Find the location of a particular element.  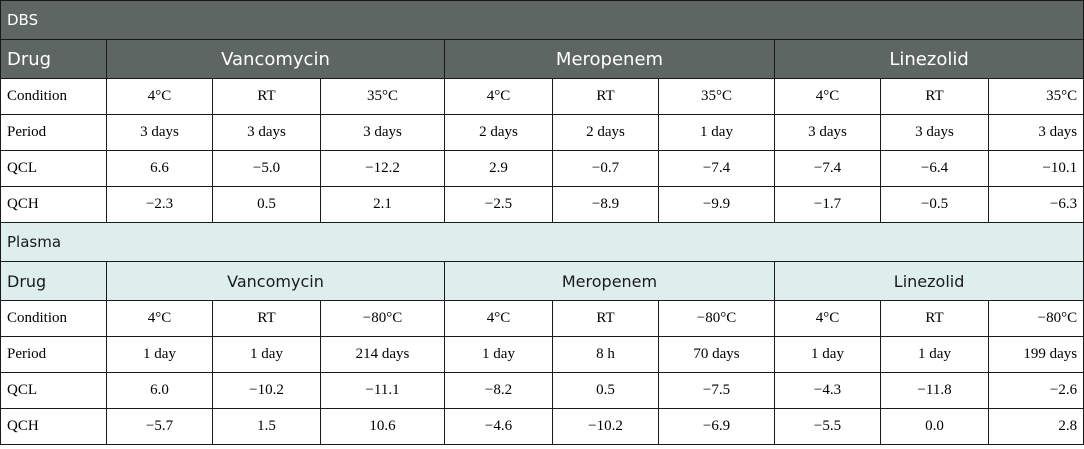

table-cell: −8.2 is located at coordinates (498, 390).